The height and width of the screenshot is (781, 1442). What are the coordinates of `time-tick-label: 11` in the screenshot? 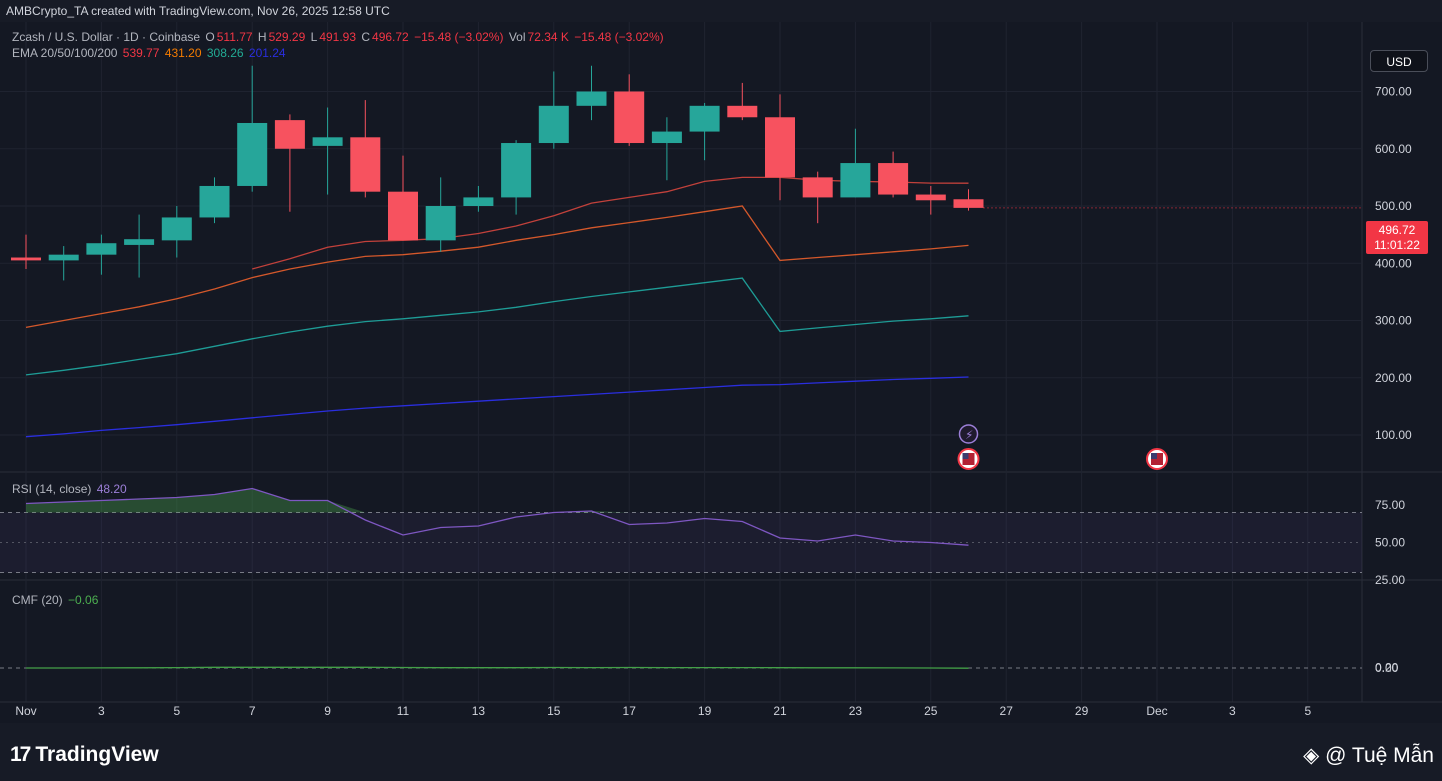 It's located at (403, 711).